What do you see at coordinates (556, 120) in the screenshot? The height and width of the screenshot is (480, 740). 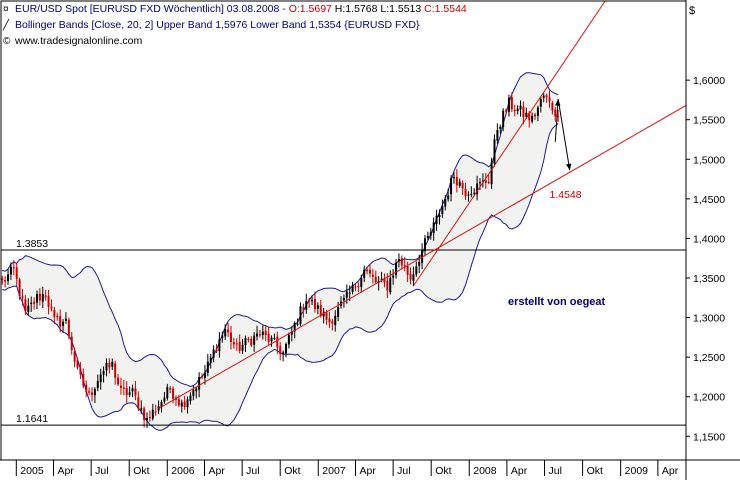 I see `arrow-shaft` at bounding box center [556, 120].